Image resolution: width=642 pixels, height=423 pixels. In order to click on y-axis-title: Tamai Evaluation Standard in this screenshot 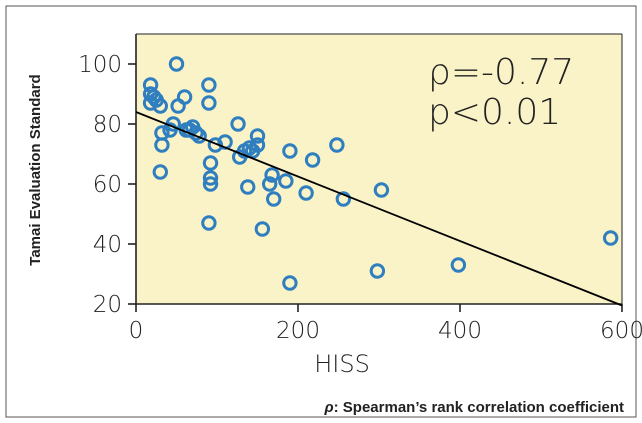, I will do `click(35, 169)`.